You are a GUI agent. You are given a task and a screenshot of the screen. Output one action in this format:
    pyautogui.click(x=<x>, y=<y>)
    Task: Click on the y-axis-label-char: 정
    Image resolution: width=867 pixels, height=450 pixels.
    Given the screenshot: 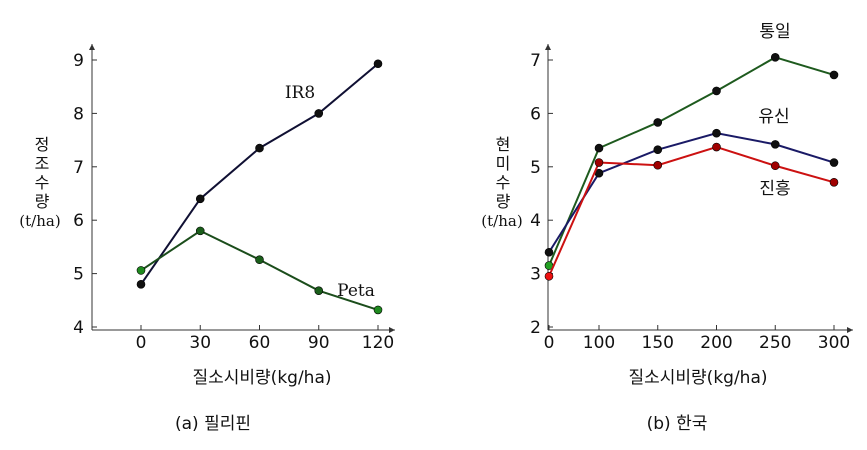 What is the action you would take?
    pyautogui.click(x=42, y=144)
    